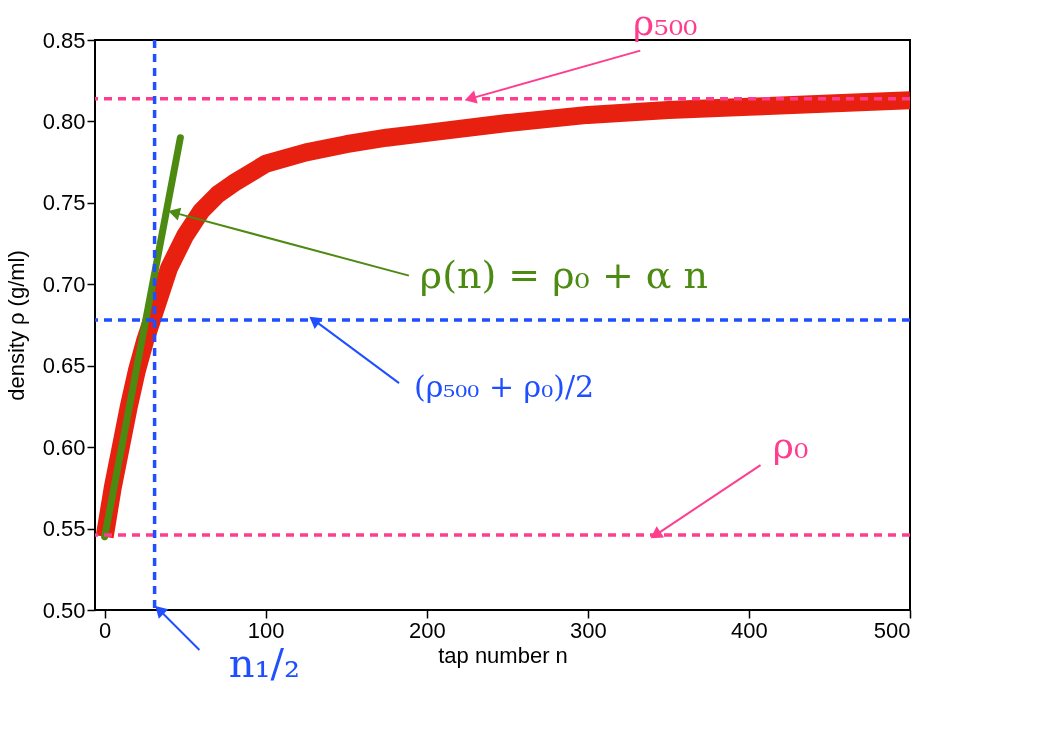 The height and width of the screenshot is (745, 1042). Describe the element at coordinates (427, 630) in the screenshot. I see `x-tick-label: 200` at that location.